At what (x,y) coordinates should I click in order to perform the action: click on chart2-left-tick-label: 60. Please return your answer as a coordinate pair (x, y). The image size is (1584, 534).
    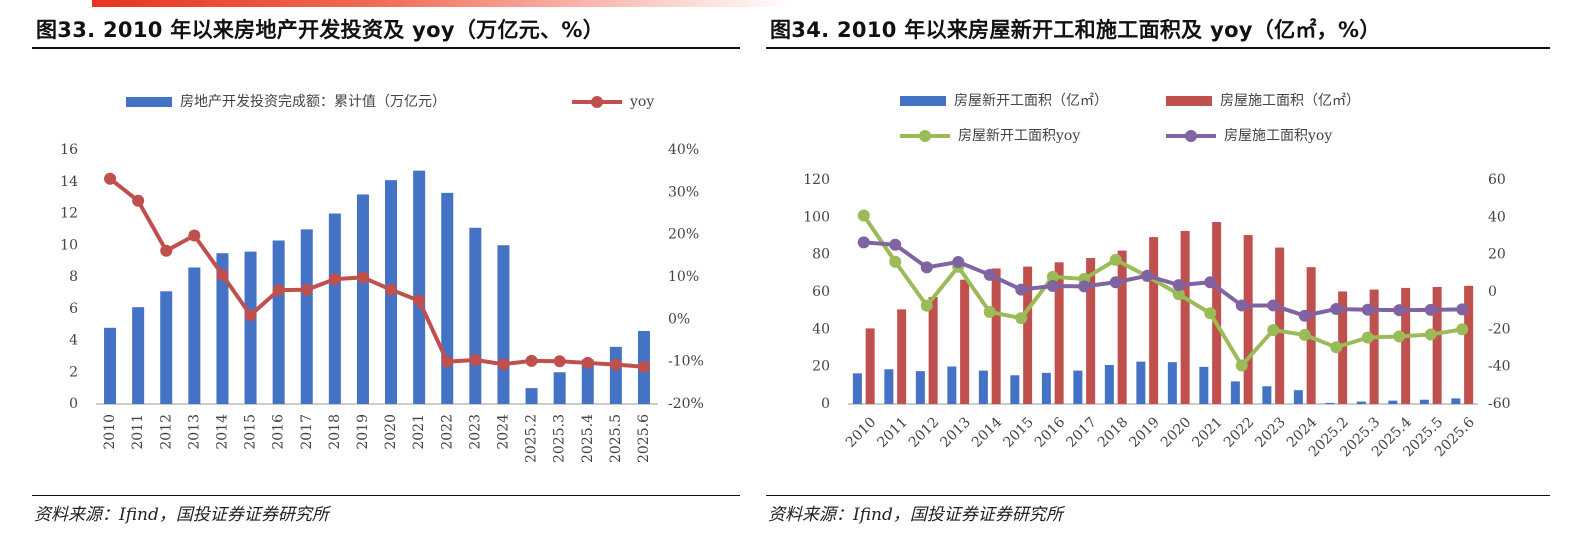
    Looking at the image, I should click on (821, 292).